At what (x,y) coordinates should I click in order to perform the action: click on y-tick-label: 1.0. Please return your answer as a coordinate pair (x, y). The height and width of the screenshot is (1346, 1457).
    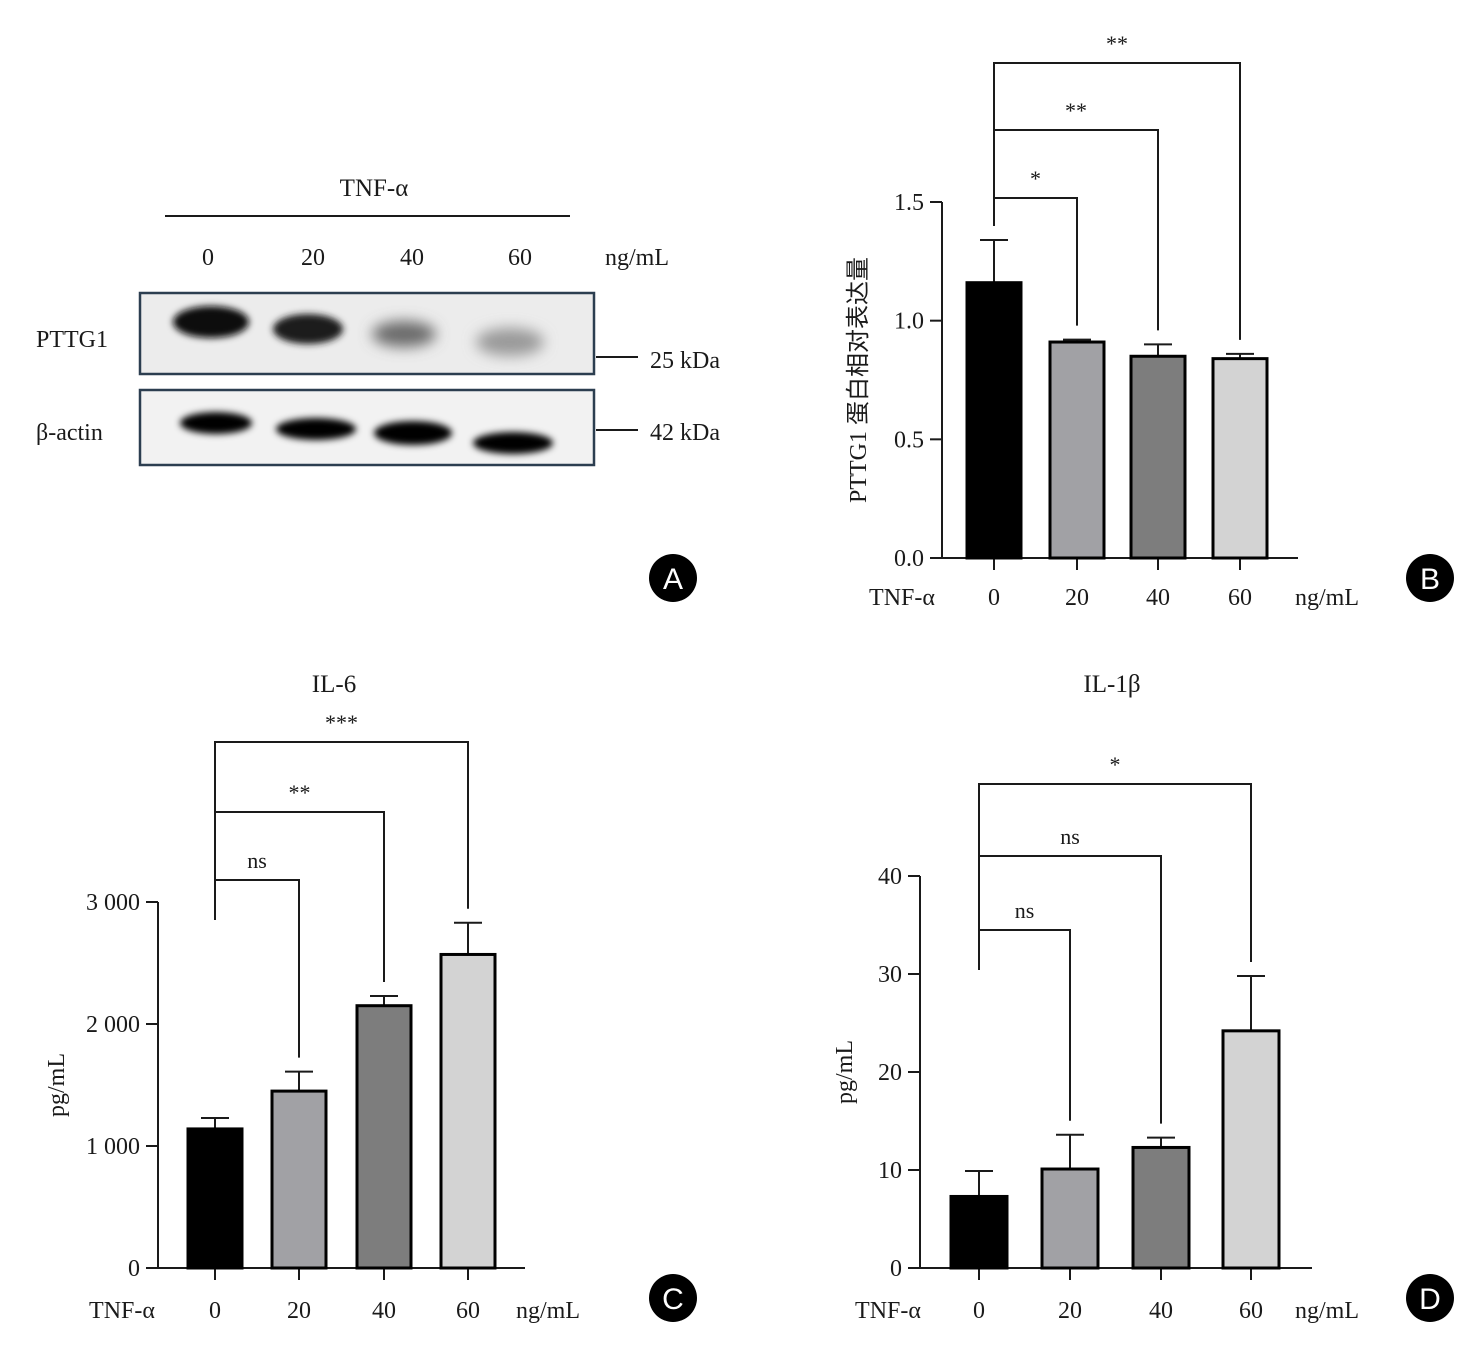
    Looking at the image, I should click on (909, 322).